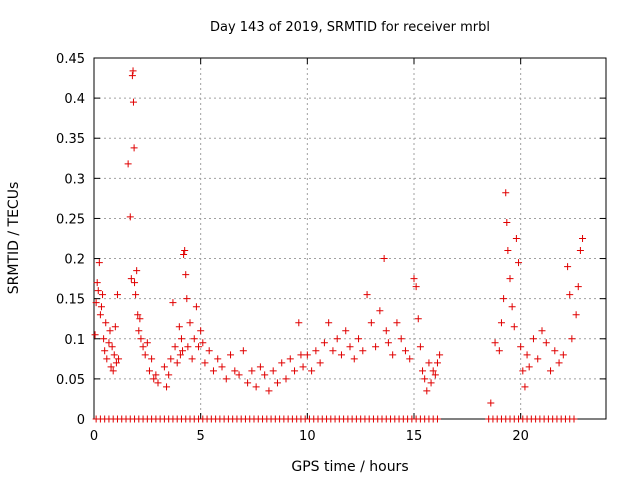  What do you see at coordinates (94, 436) in the screenshot?
I see `x-tick-label: 0` at bounding box center [94, 436].